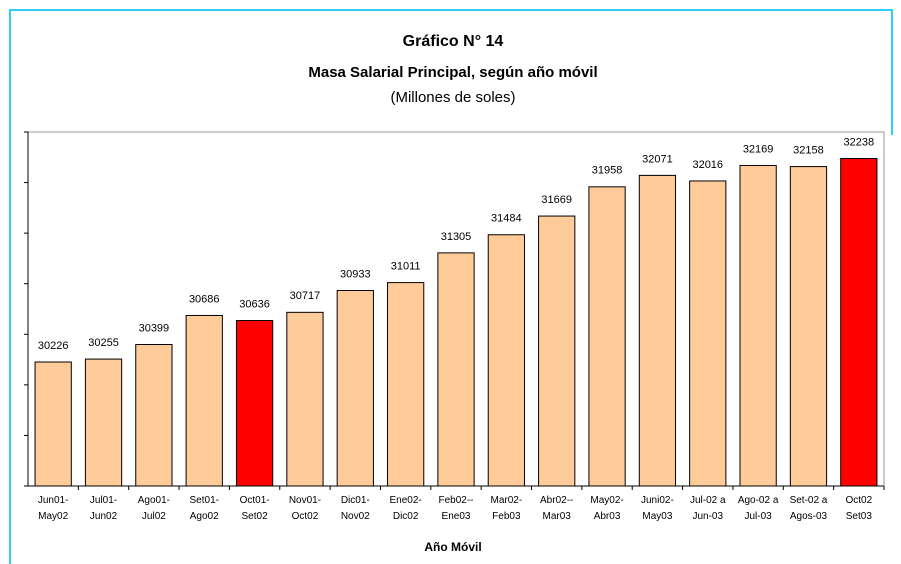  I want to click on value-label: 30717, so click(305, 296).